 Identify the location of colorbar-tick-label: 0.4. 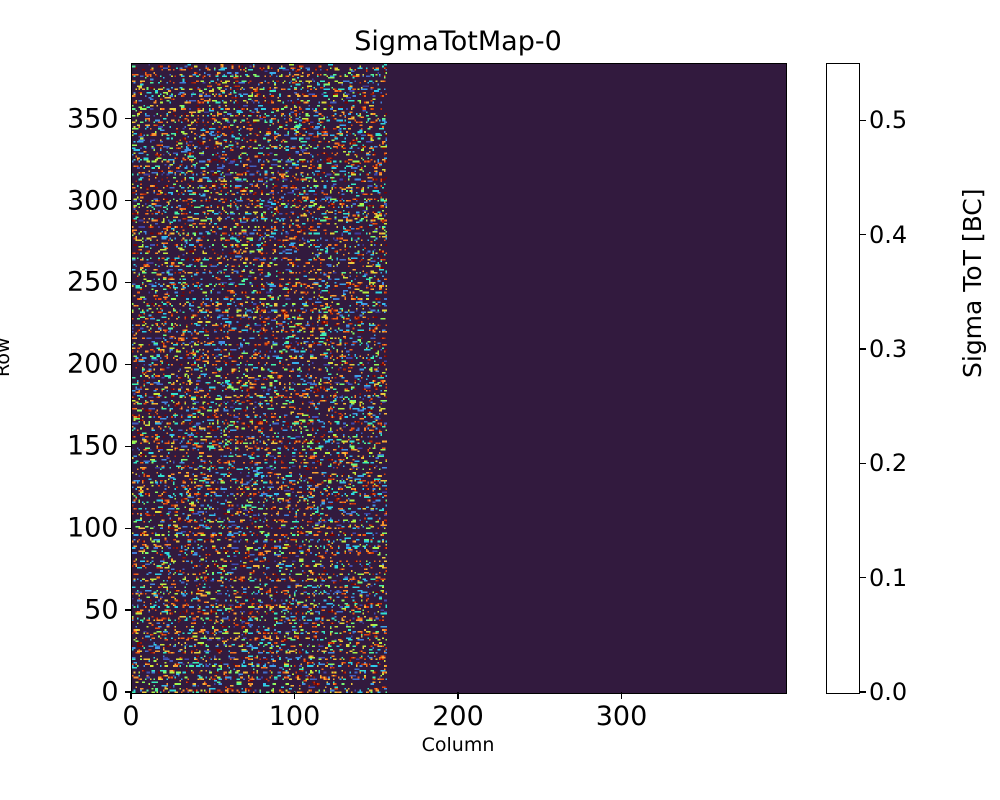
(888, 234).